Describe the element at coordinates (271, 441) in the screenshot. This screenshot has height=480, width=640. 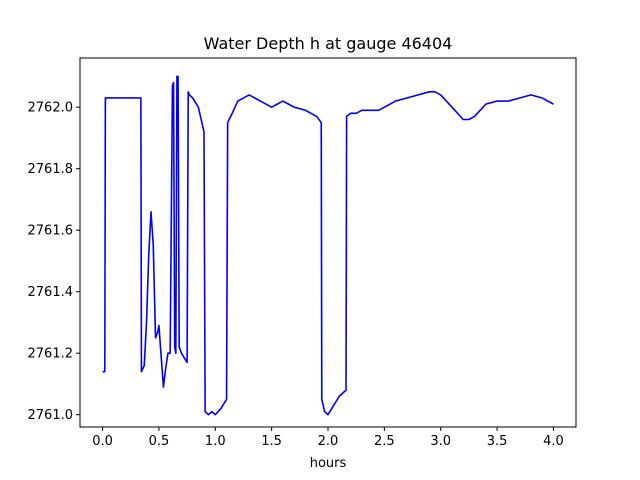
I see `x-tick-label: 1.5` at that location.